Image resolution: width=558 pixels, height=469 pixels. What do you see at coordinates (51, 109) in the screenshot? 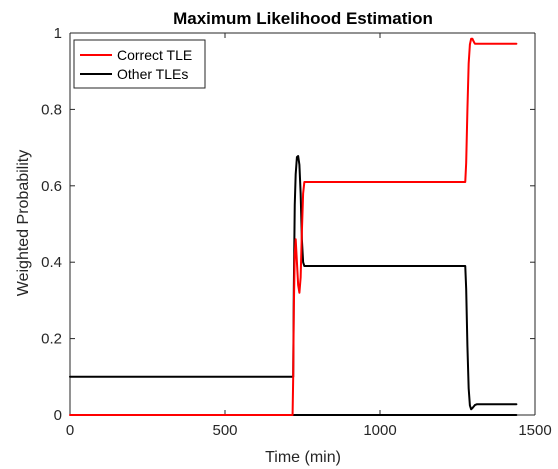
I see `y-tick-label: 0.8` at bounding box center [51, 109].